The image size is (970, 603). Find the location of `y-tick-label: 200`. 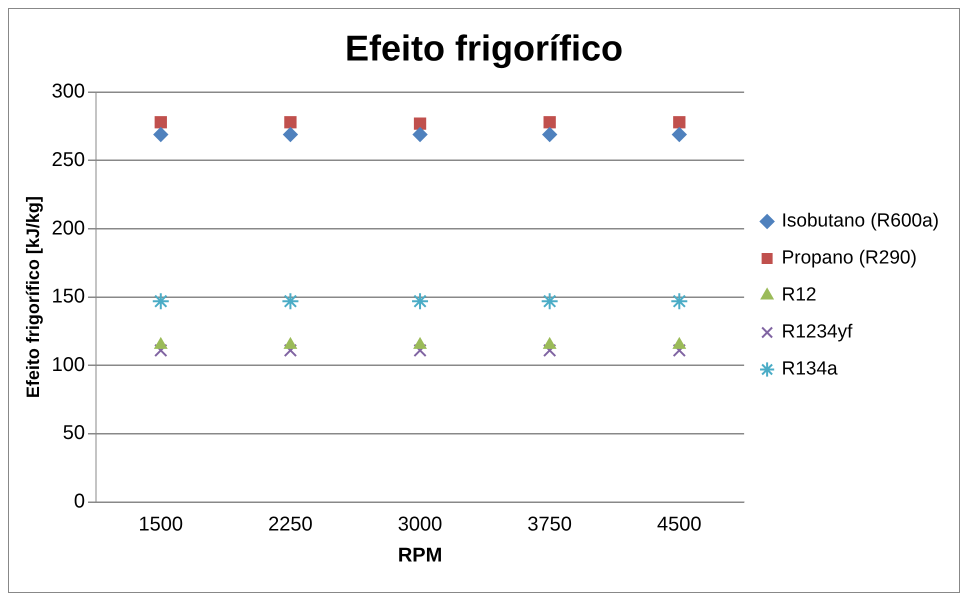

y-tick-label: 200 is located at coordinates (68, 228).